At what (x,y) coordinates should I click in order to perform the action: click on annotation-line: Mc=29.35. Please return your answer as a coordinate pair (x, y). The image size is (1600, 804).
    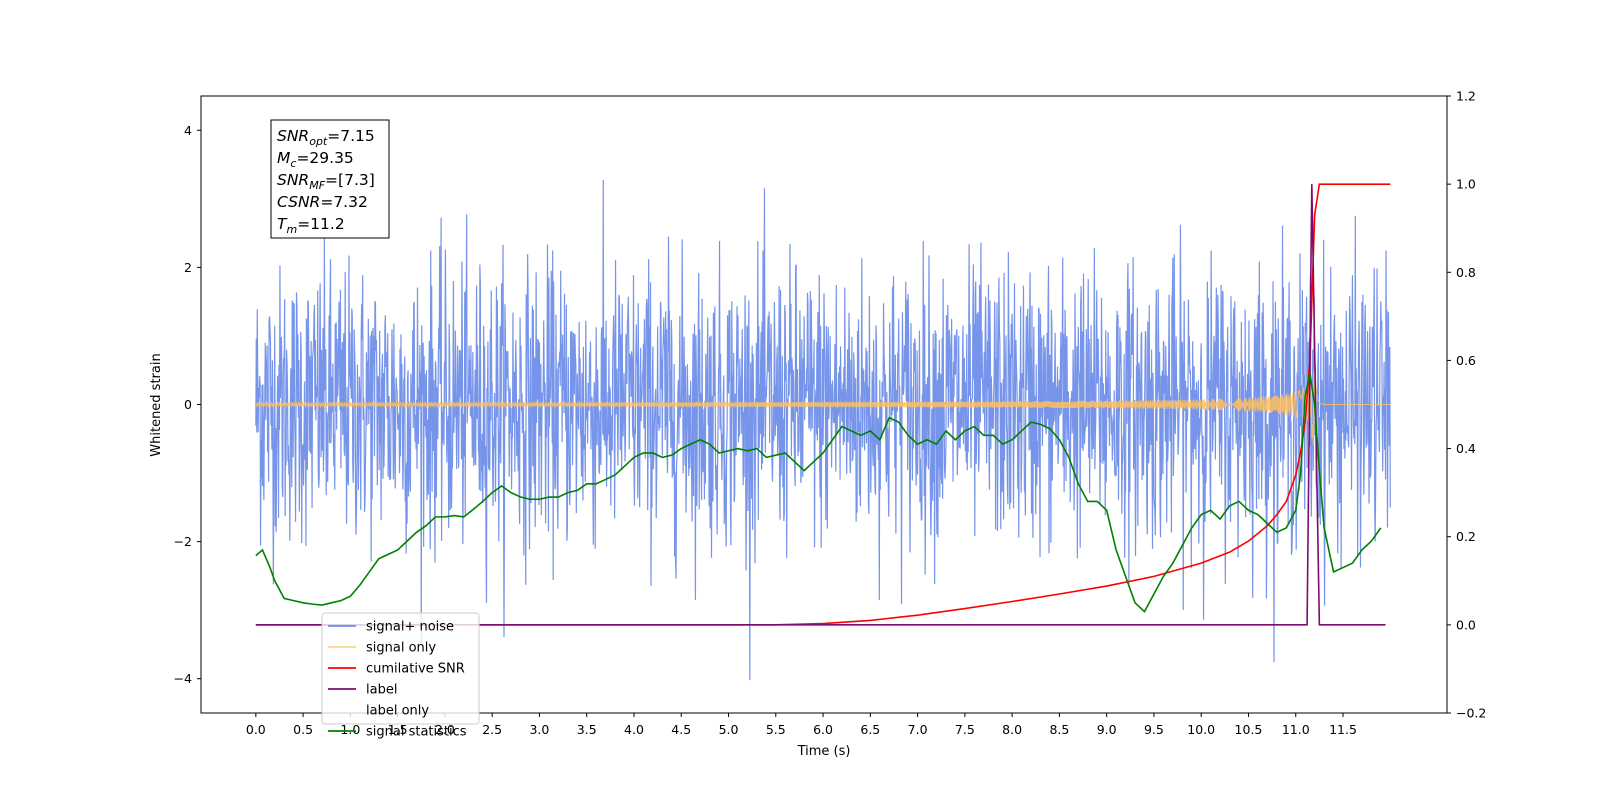
    Looking at the image, I should click on (315, 159).